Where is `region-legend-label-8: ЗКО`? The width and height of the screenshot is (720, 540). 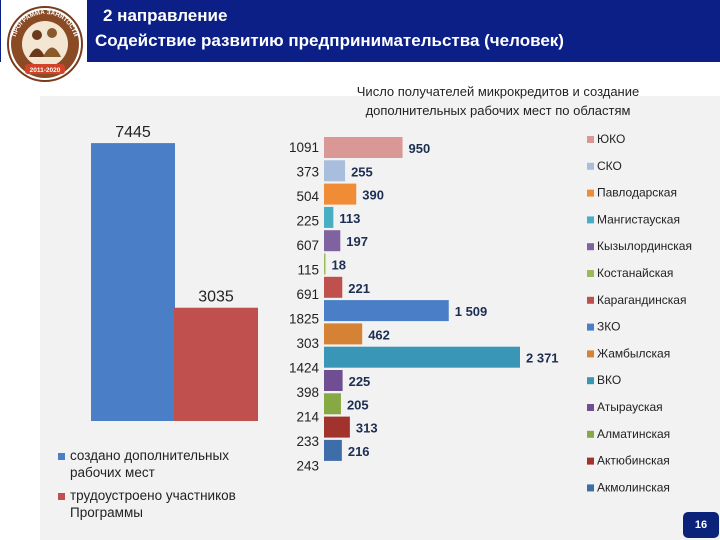 region-legend-label-8: ЗКО is located at coordinates (608, 327).